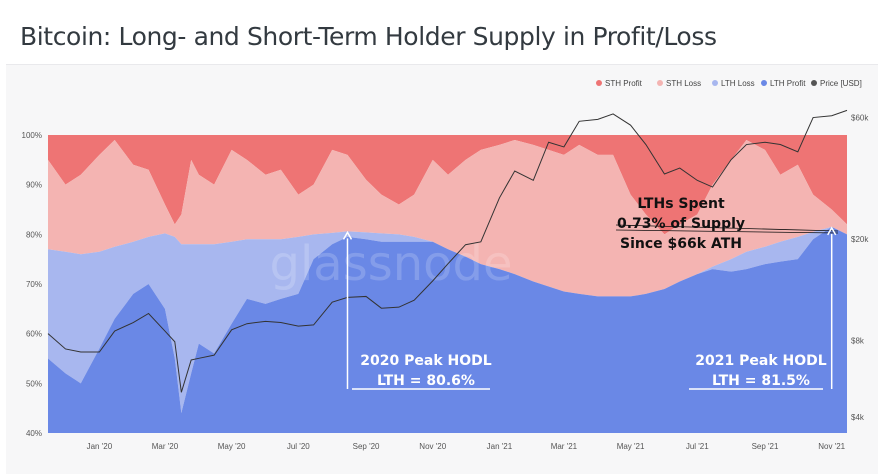  What do you see at coordinates (788, 83) in the screenshot?
I see `legend-label: LTH Profit` at bounding box center [788, 83].